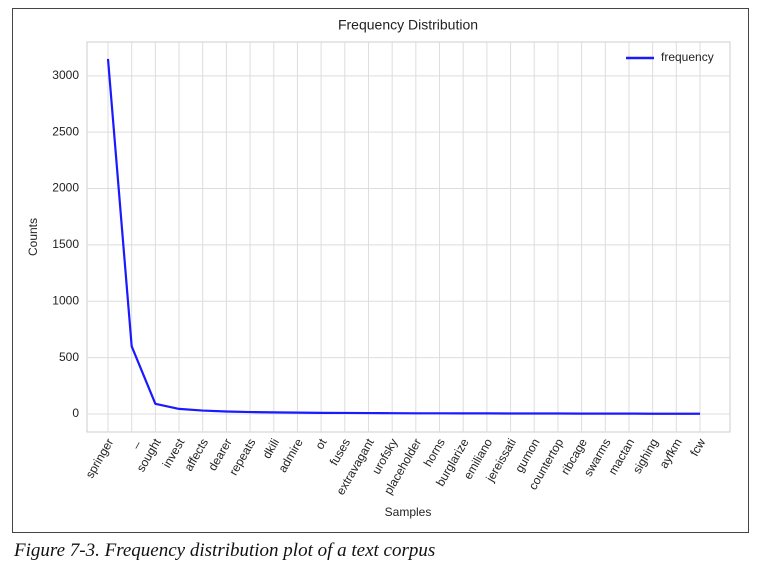  Describe the element at coordinates (65, 75) in the screenshot. I see `y-tick-label: 3000` at that location.